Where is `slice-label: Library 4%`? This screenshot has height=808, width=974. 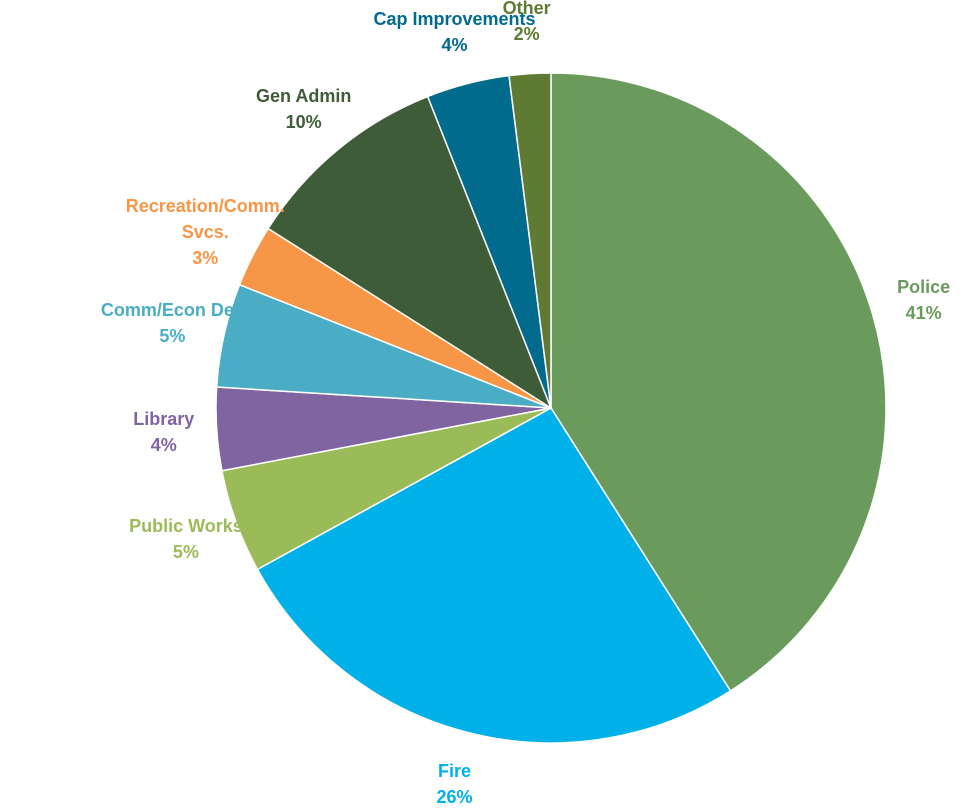
slice-label: Library 4% is located at coordinates (163, 432).